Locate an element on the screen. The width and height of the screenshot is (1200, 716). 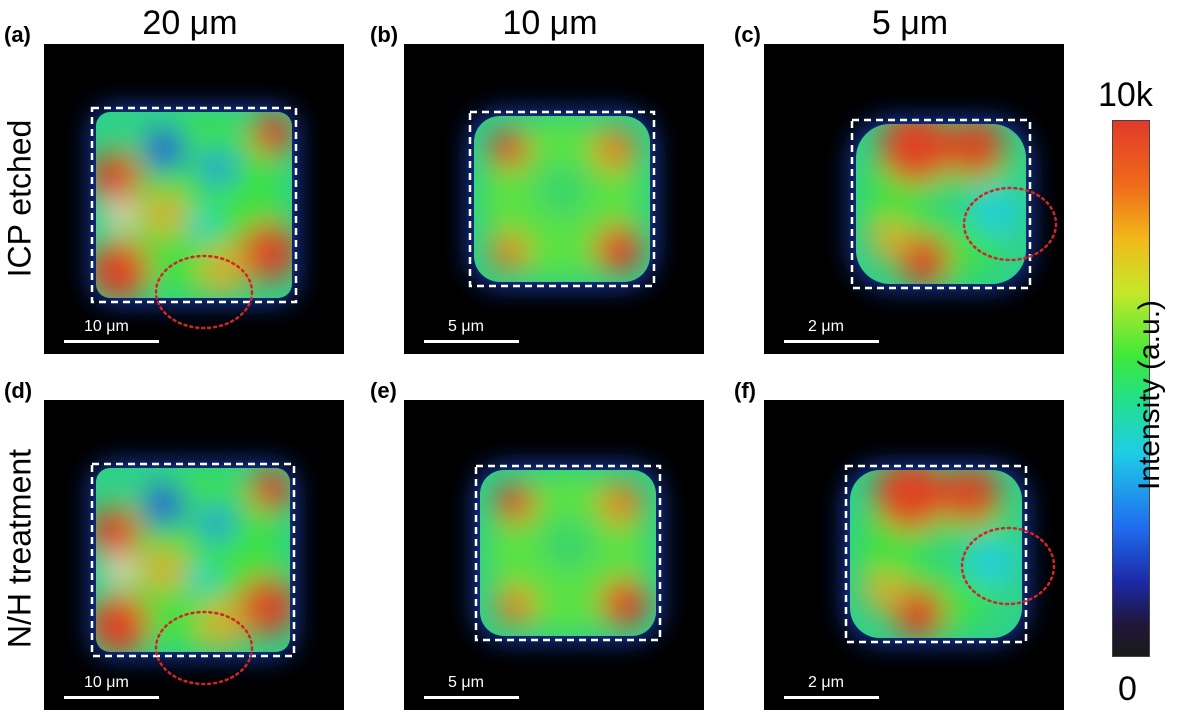
scale-label-a: 10 μm is located at coordinates (106, 326).